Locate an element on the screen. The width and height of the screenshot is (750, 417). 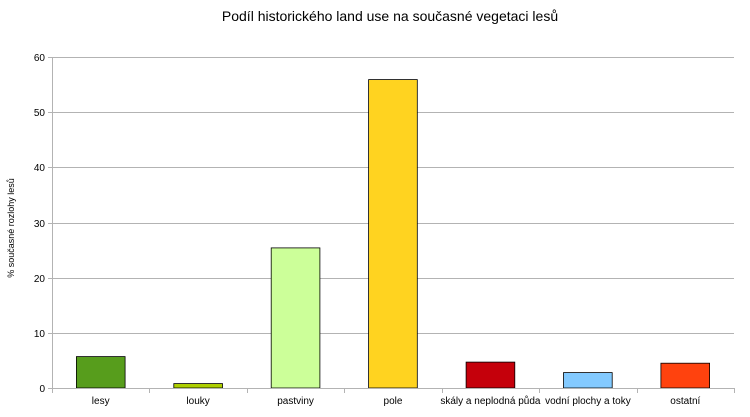
x-tick-label: pastviny is located at coordinates (295, 401).